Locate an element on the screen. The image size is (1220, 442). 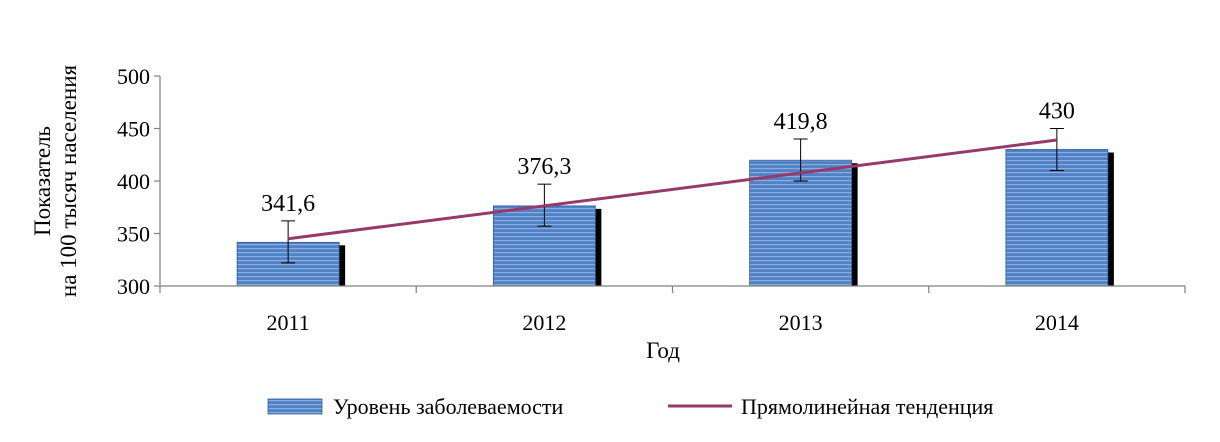
x-tick-label-2013: 2013 is located at coordinates (801, 322).